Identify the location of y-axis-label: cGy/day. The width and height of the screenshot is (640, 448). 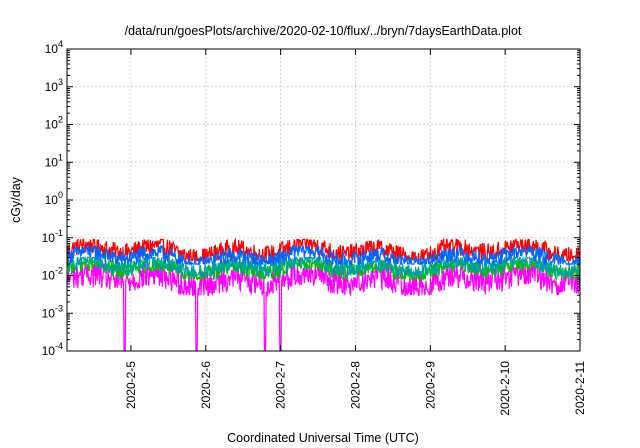
(16, 199).